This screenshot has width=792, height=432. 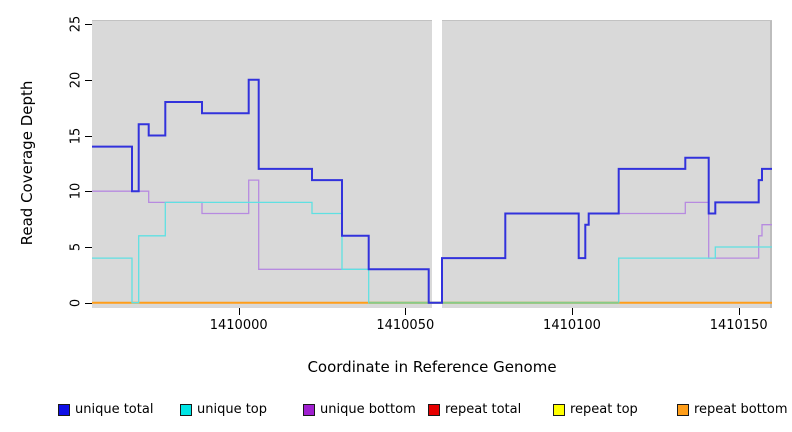 What do you see at coordinates (64, 410) in the screenshot?
I see `legend-swatch-unique-total` at bounding box center [64, 410].